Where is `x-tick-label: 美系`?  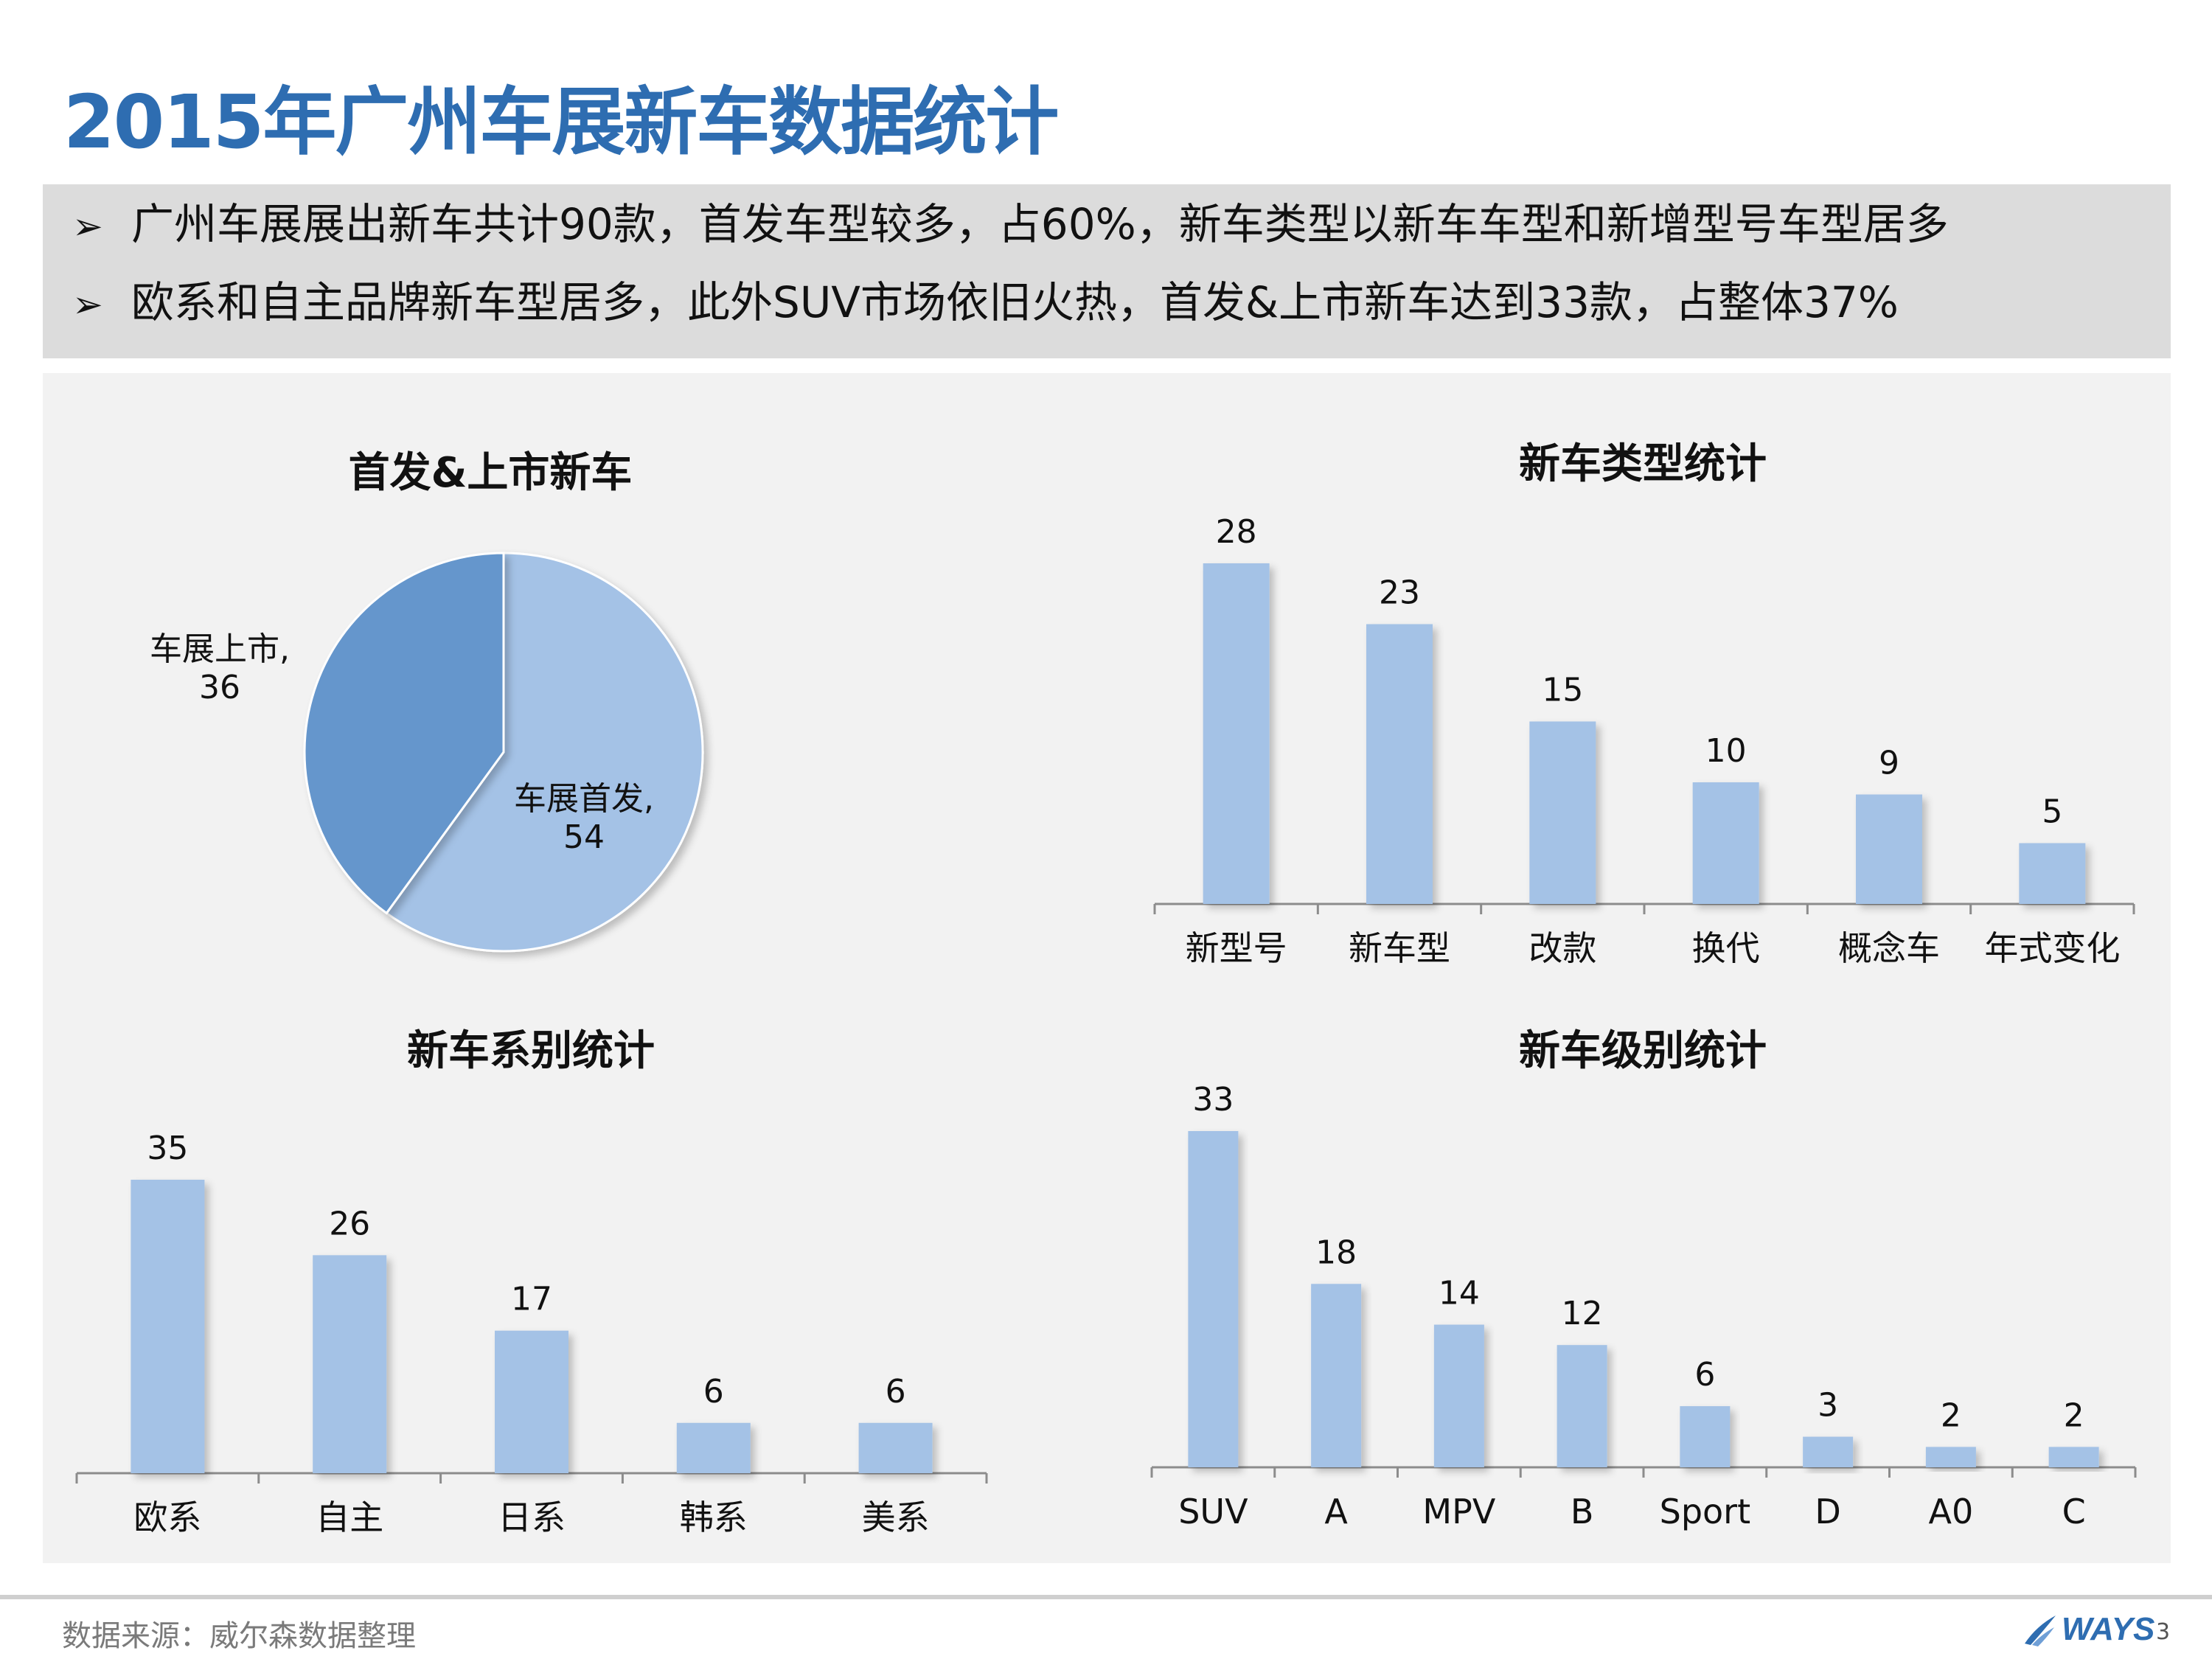 x-tick-label: 美系 is located at coordinates (896, 1517).